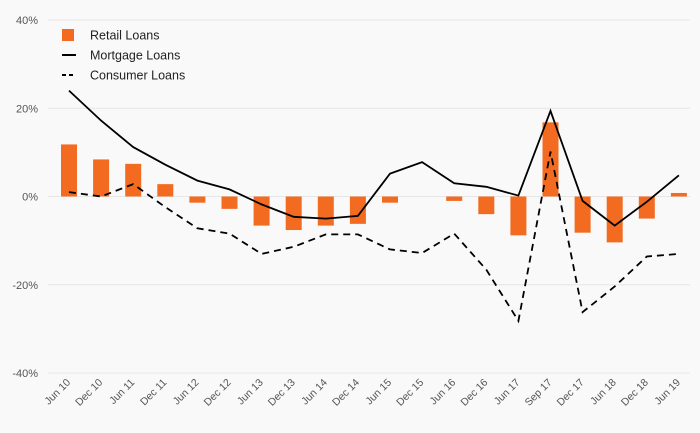  What do you see at coordinates (68, 35) in the screenshot?
I see `legend-swatch-bar` at bounding box center [68, 35].